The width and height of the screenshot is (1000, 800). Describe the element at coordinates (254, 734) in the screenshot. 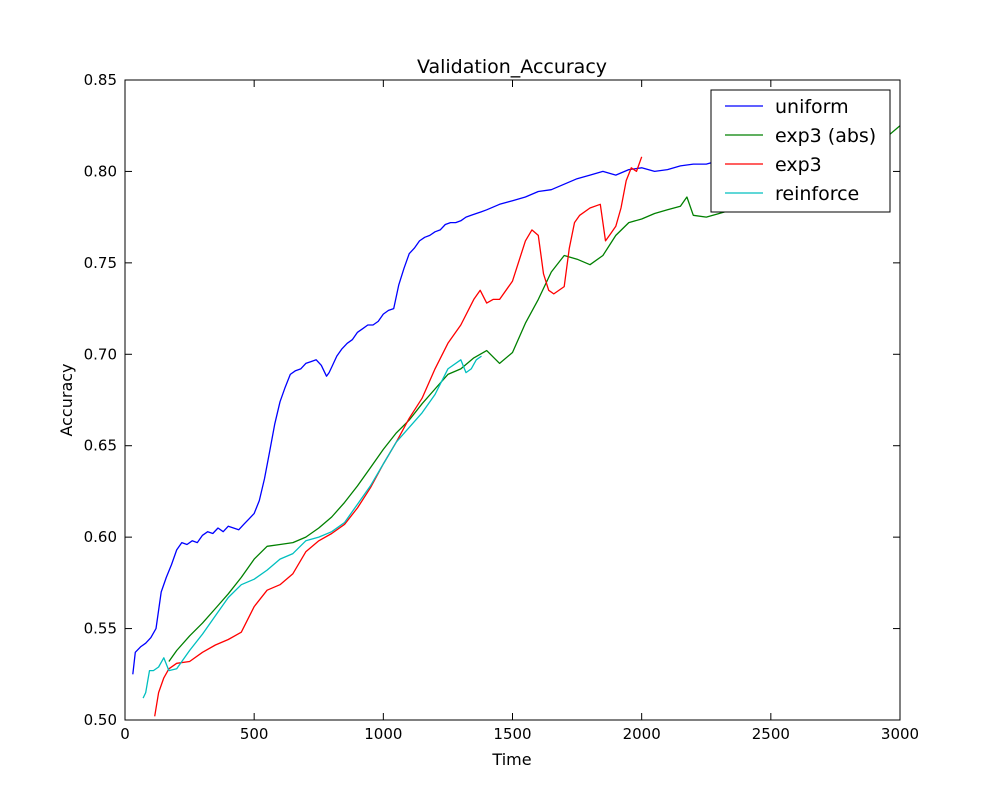

I see `x-tick-label: 500` at that location.